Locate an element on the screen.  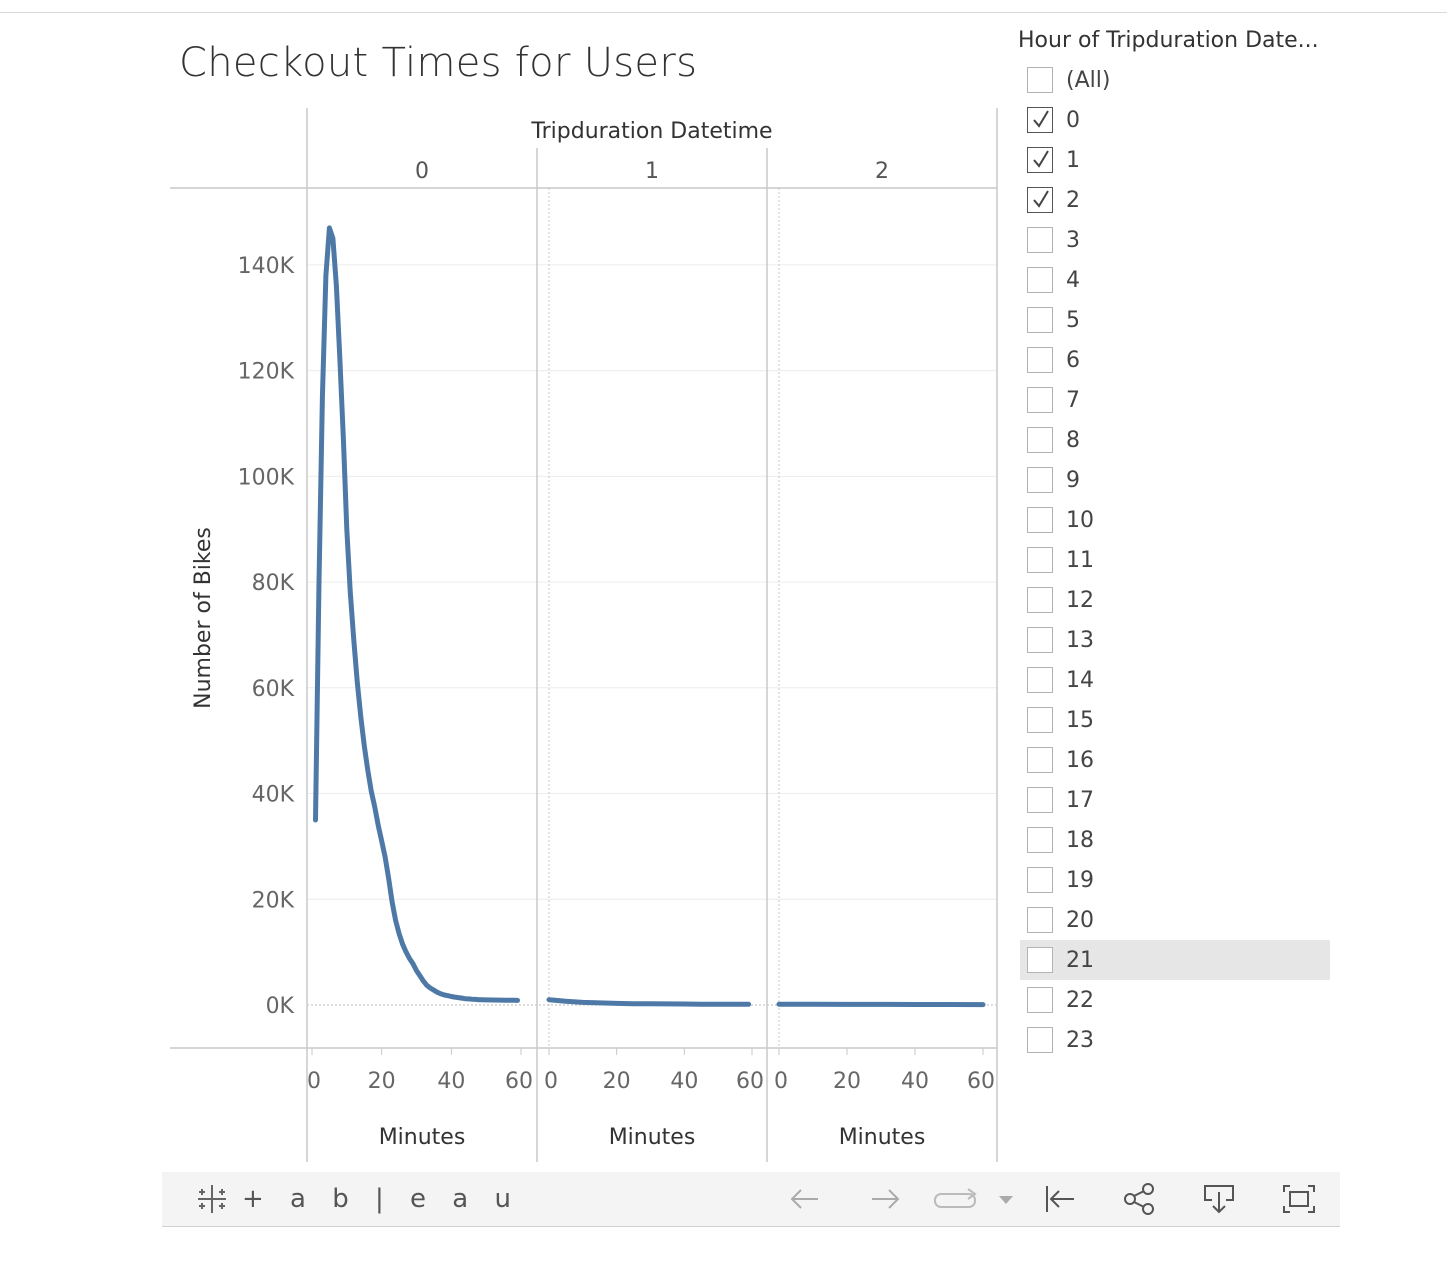
tableau-toolbar: + a b | e a u is located at coordinates (751, 1199).